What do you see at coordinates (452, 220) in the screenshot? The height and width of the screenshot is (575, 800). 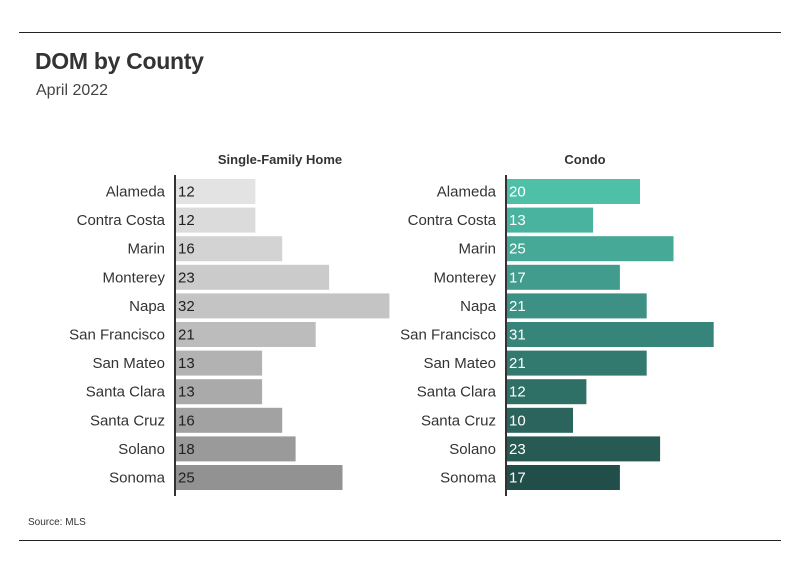 I see `condo-category-label: Contra Costa` at bounding box center [452, 220].